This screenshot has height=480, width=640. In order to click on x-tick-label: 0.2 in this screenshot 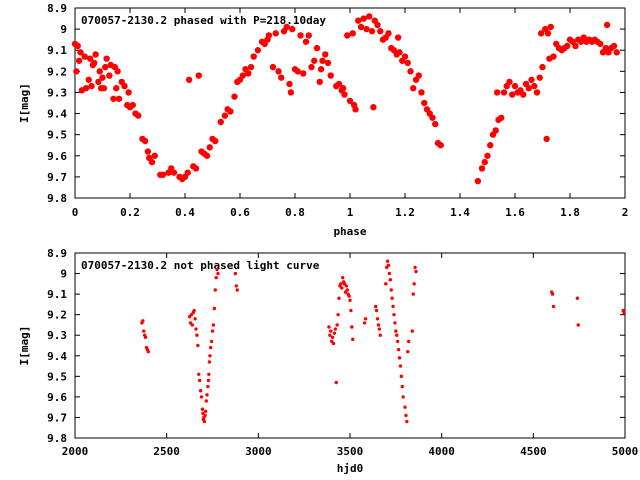, I will do `click(130, 212)`.